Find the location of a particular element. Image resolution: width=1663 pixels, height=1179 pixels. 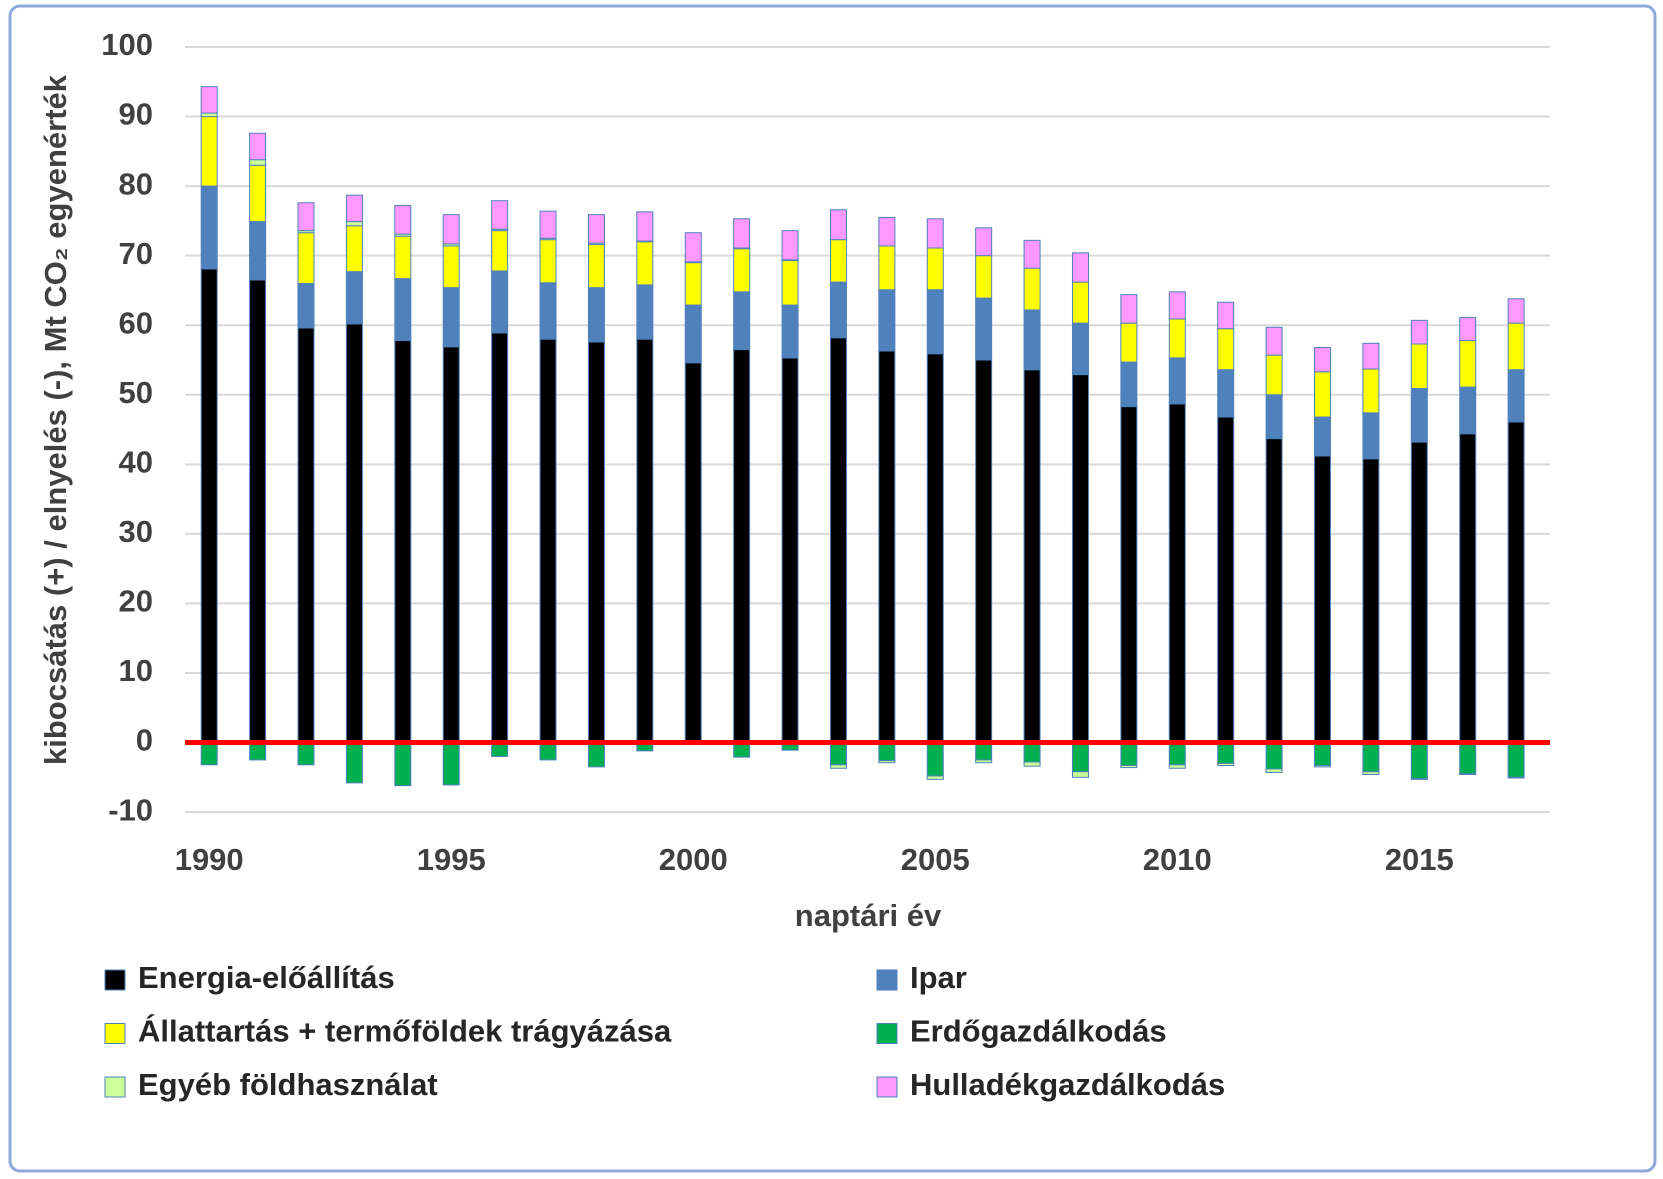

legend-label: Egyéb földhasználat is located at coordinates (288, 1084).